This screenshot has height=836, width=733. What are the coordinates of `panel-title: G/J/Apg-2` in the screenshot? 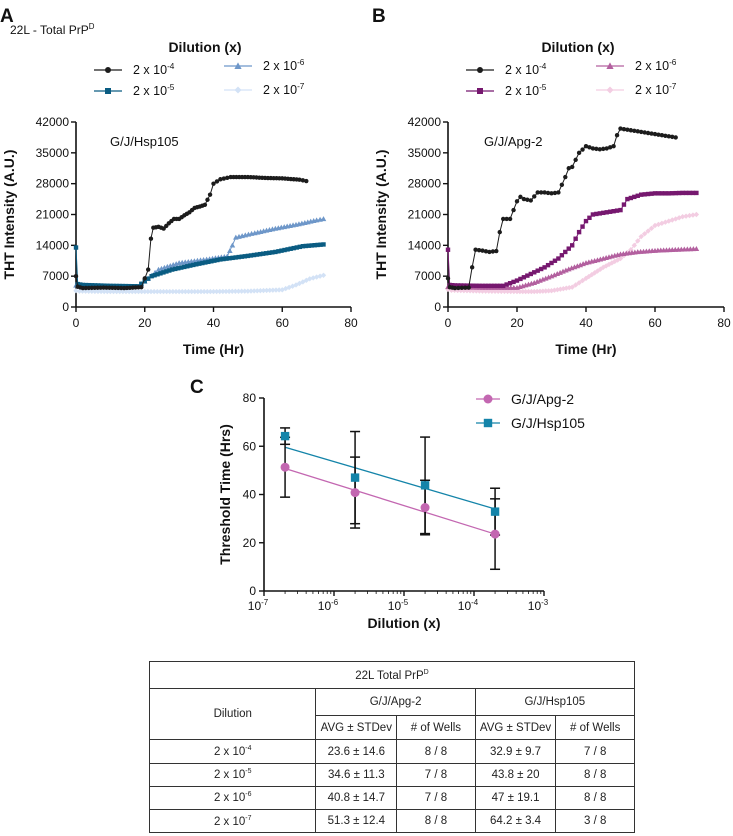 It's located at (513, 141).